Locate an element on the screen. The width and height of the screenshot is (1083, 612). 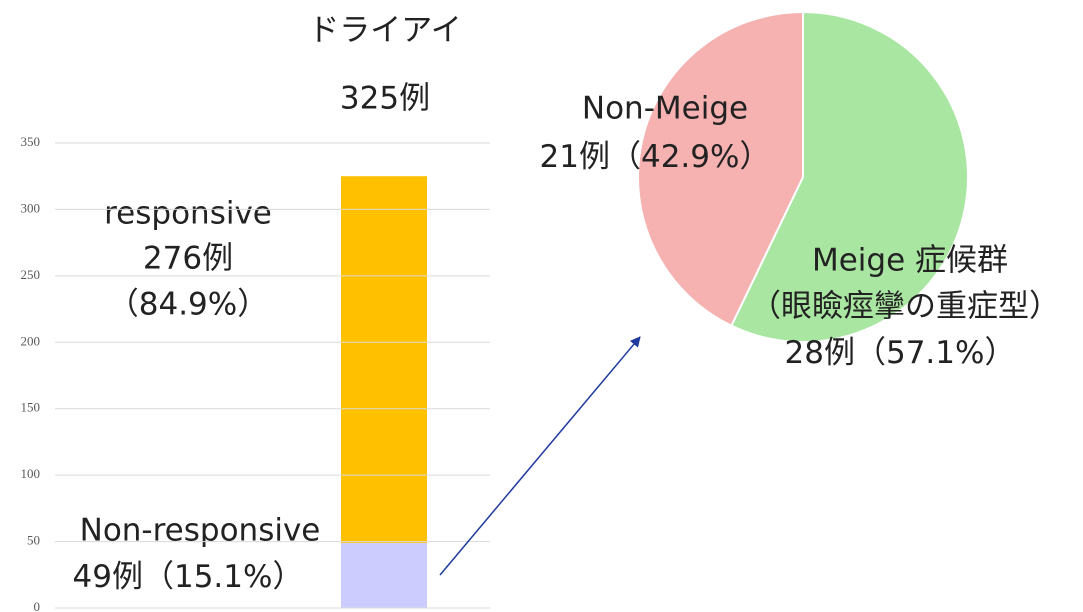
y-tick-label: 50 is located at coordinates (33, 540).